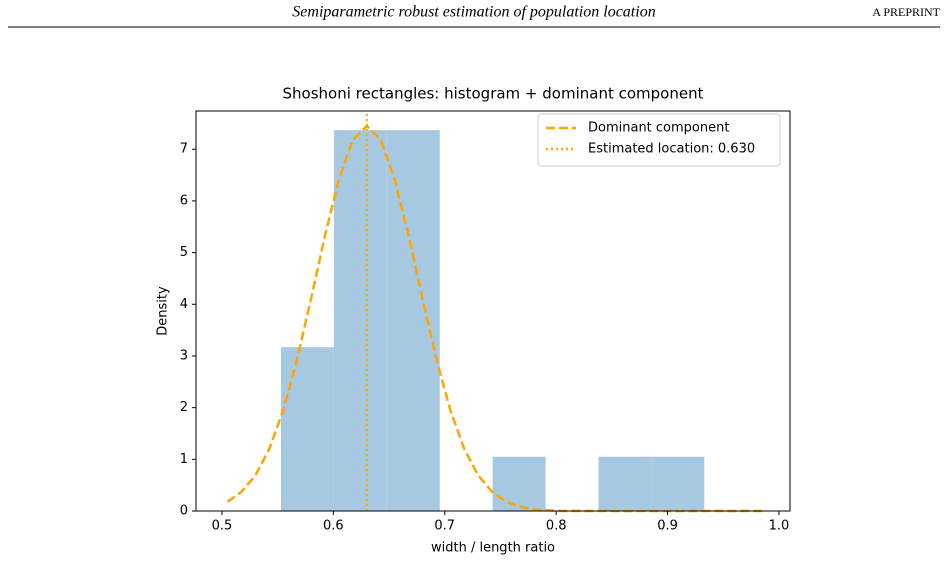  I want to click on legend-box, so click(659, 140).